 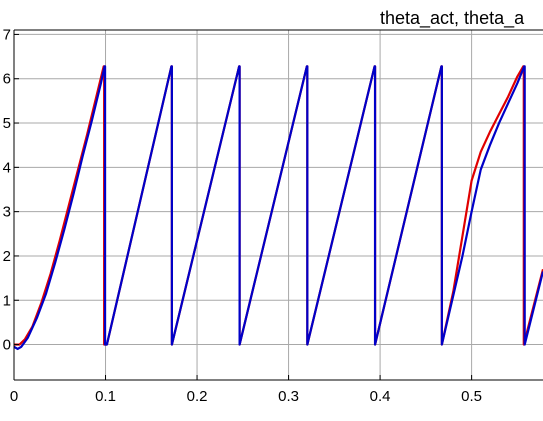 I want to click on y-tick-label: 1, so click(x=7, y=300).